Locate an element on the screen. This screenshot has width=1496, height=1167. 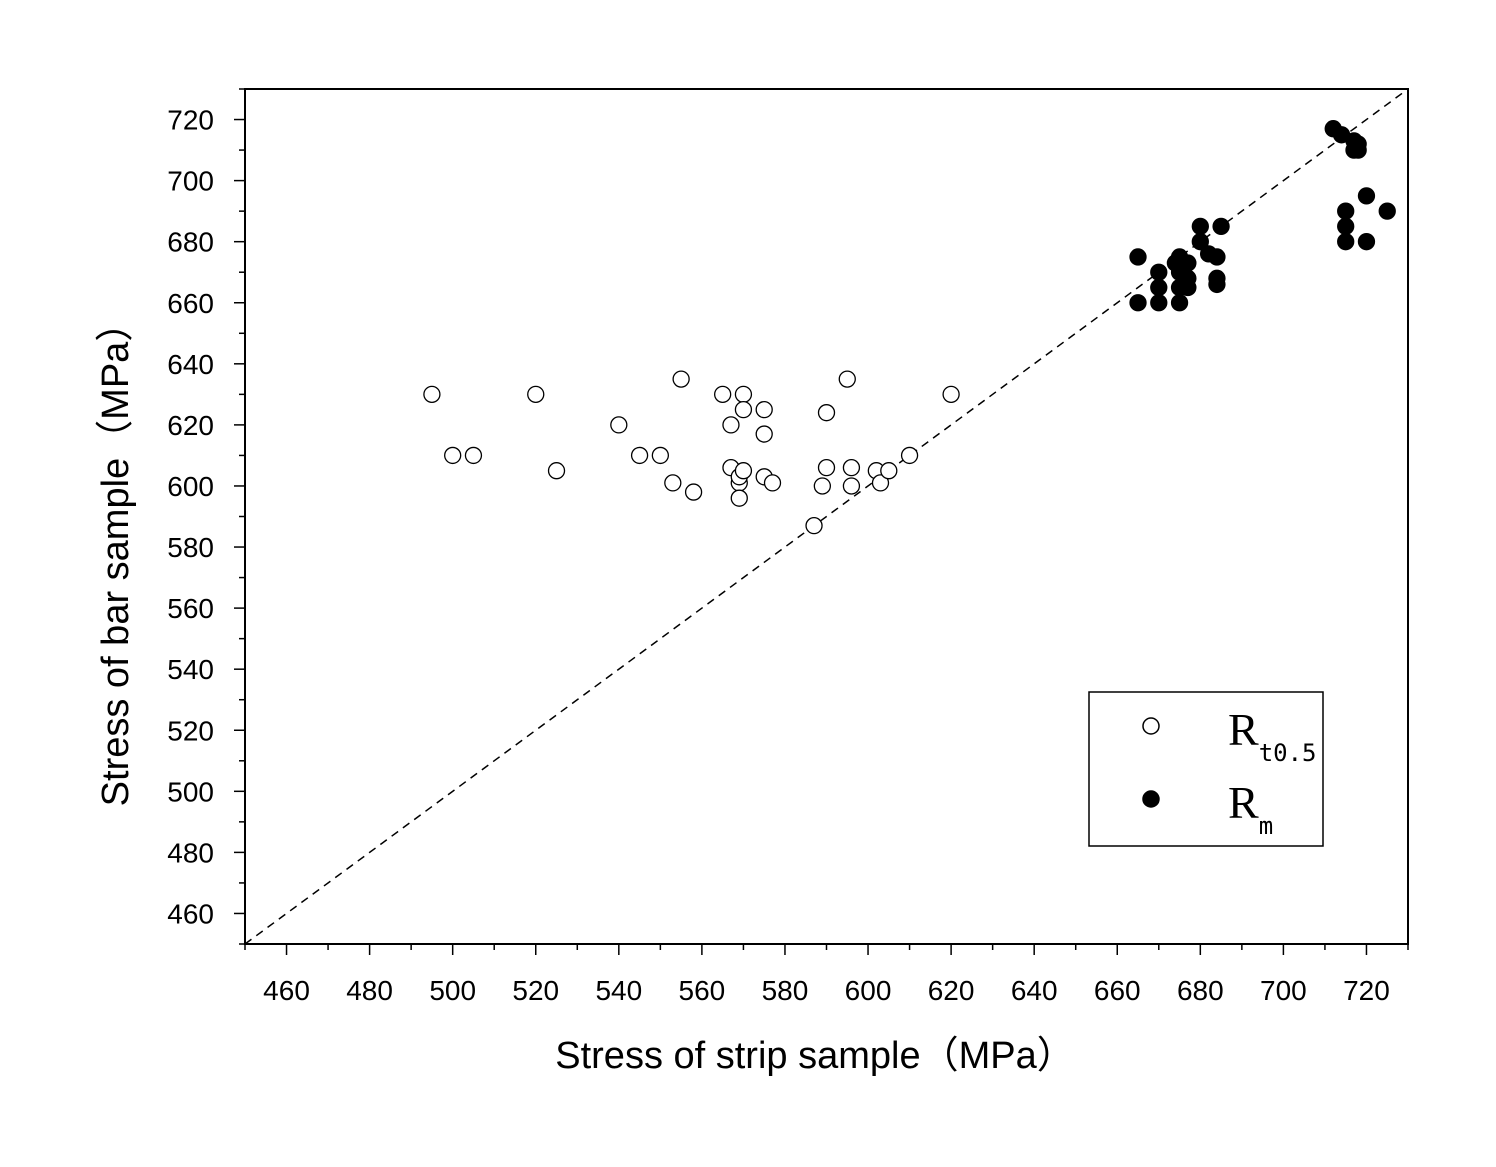
legend-label-rm-sub: m is located at coordinates (1266, 826).